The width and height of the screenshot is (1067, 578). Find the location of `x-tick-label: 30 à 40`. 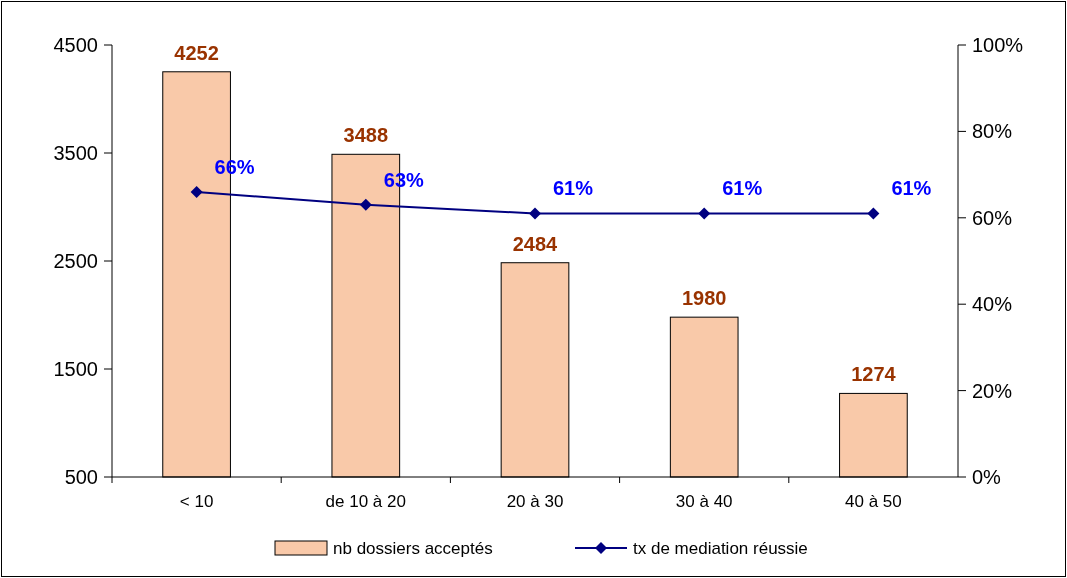

x-tick-label: 30 à 40 is located at coordinates (704, 501).